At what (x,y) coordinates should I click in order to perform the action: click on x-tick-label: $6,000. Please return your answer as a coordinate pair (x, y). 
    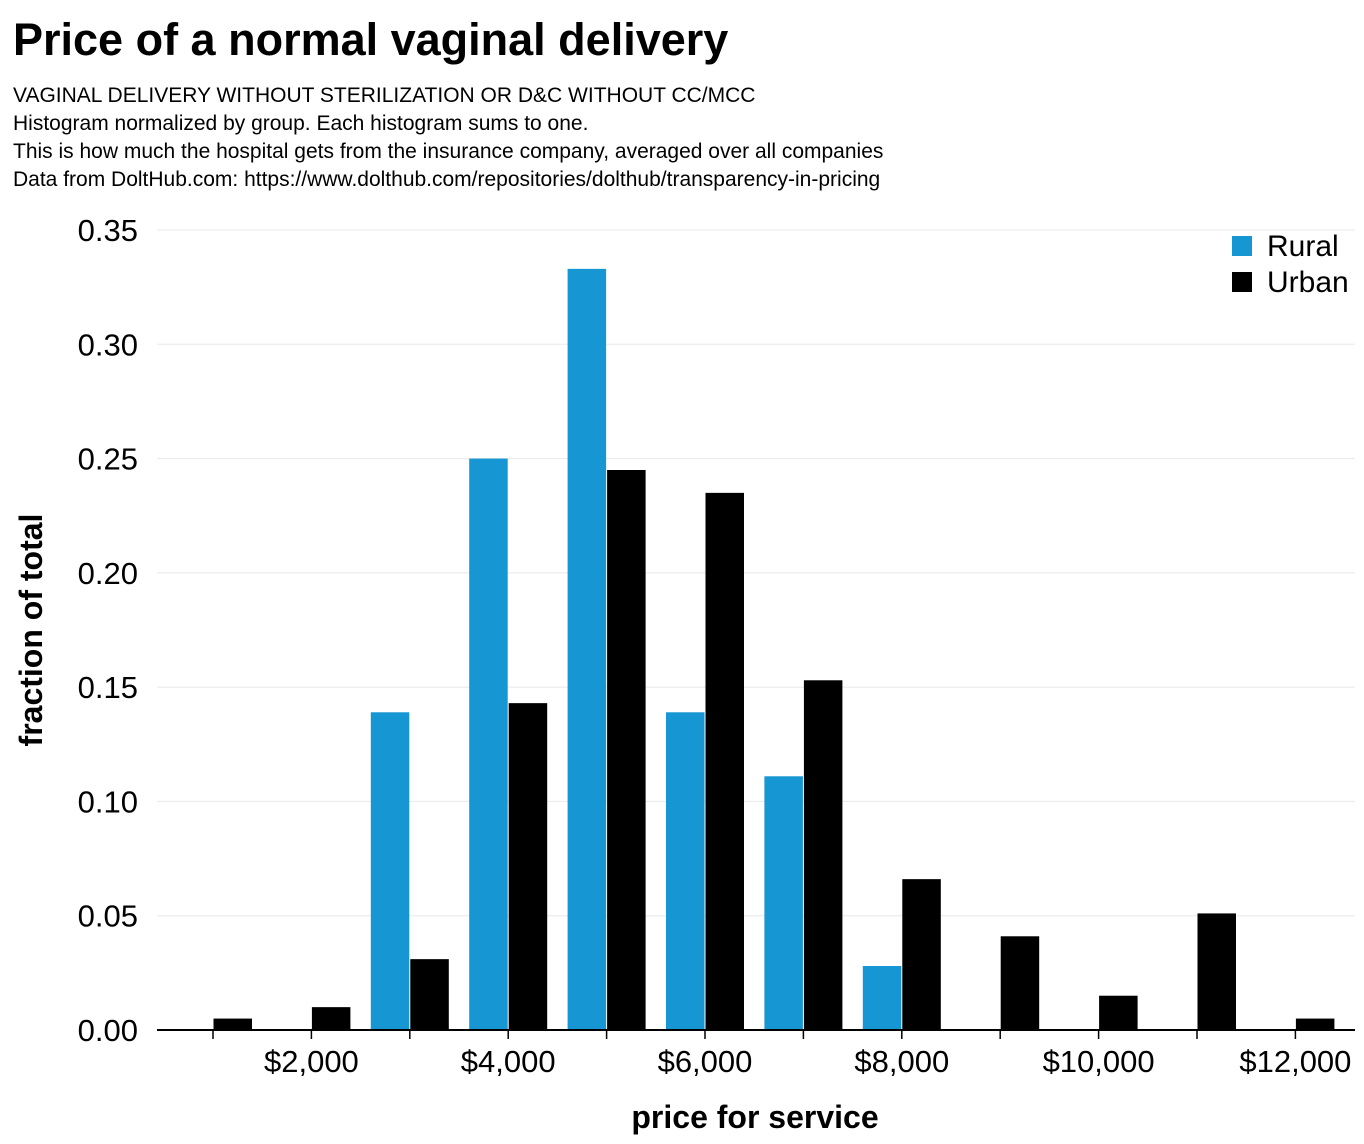
    Looking at the image, I should click on (705, 1061).